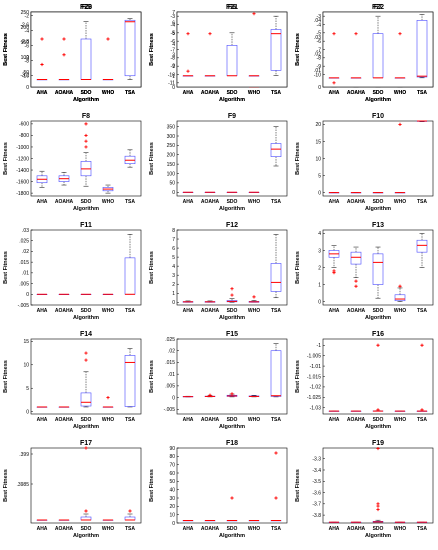  What do you see at coordinates (378, 225) in the screenshot?
I see `panel-title: F13` at bounding box center [378, 225].